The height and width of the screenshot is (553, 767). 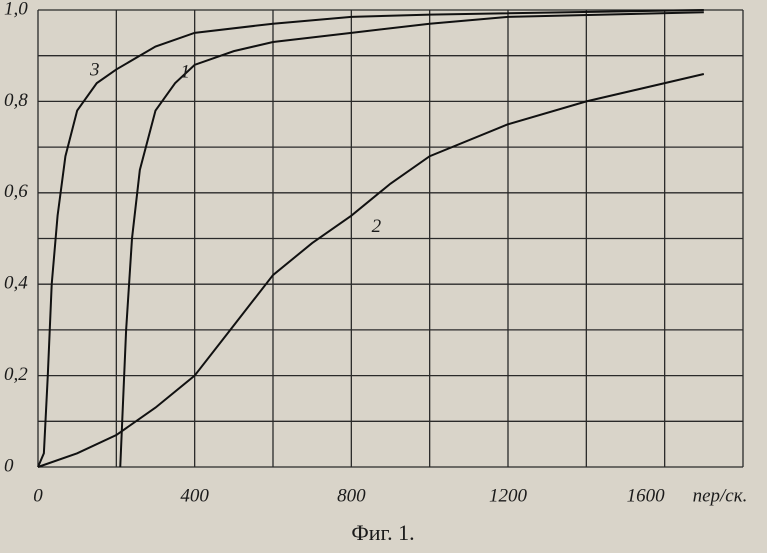 What do you see at coordinates (16, 100) in the screenshot?
I see `y-tick-label: 0,8` at bounding box center [16, 100].